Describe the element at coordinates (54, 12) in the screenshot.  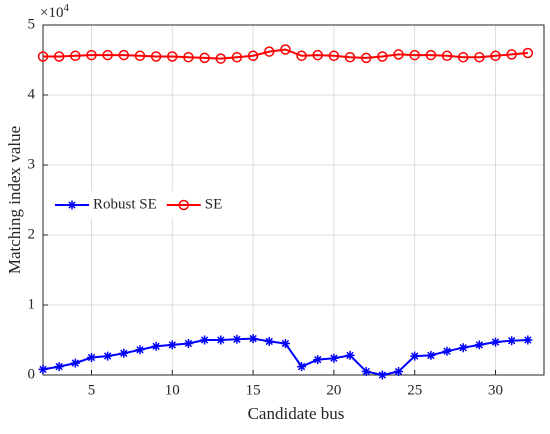
I see `y-offset-label: ×10⁴` at that location.